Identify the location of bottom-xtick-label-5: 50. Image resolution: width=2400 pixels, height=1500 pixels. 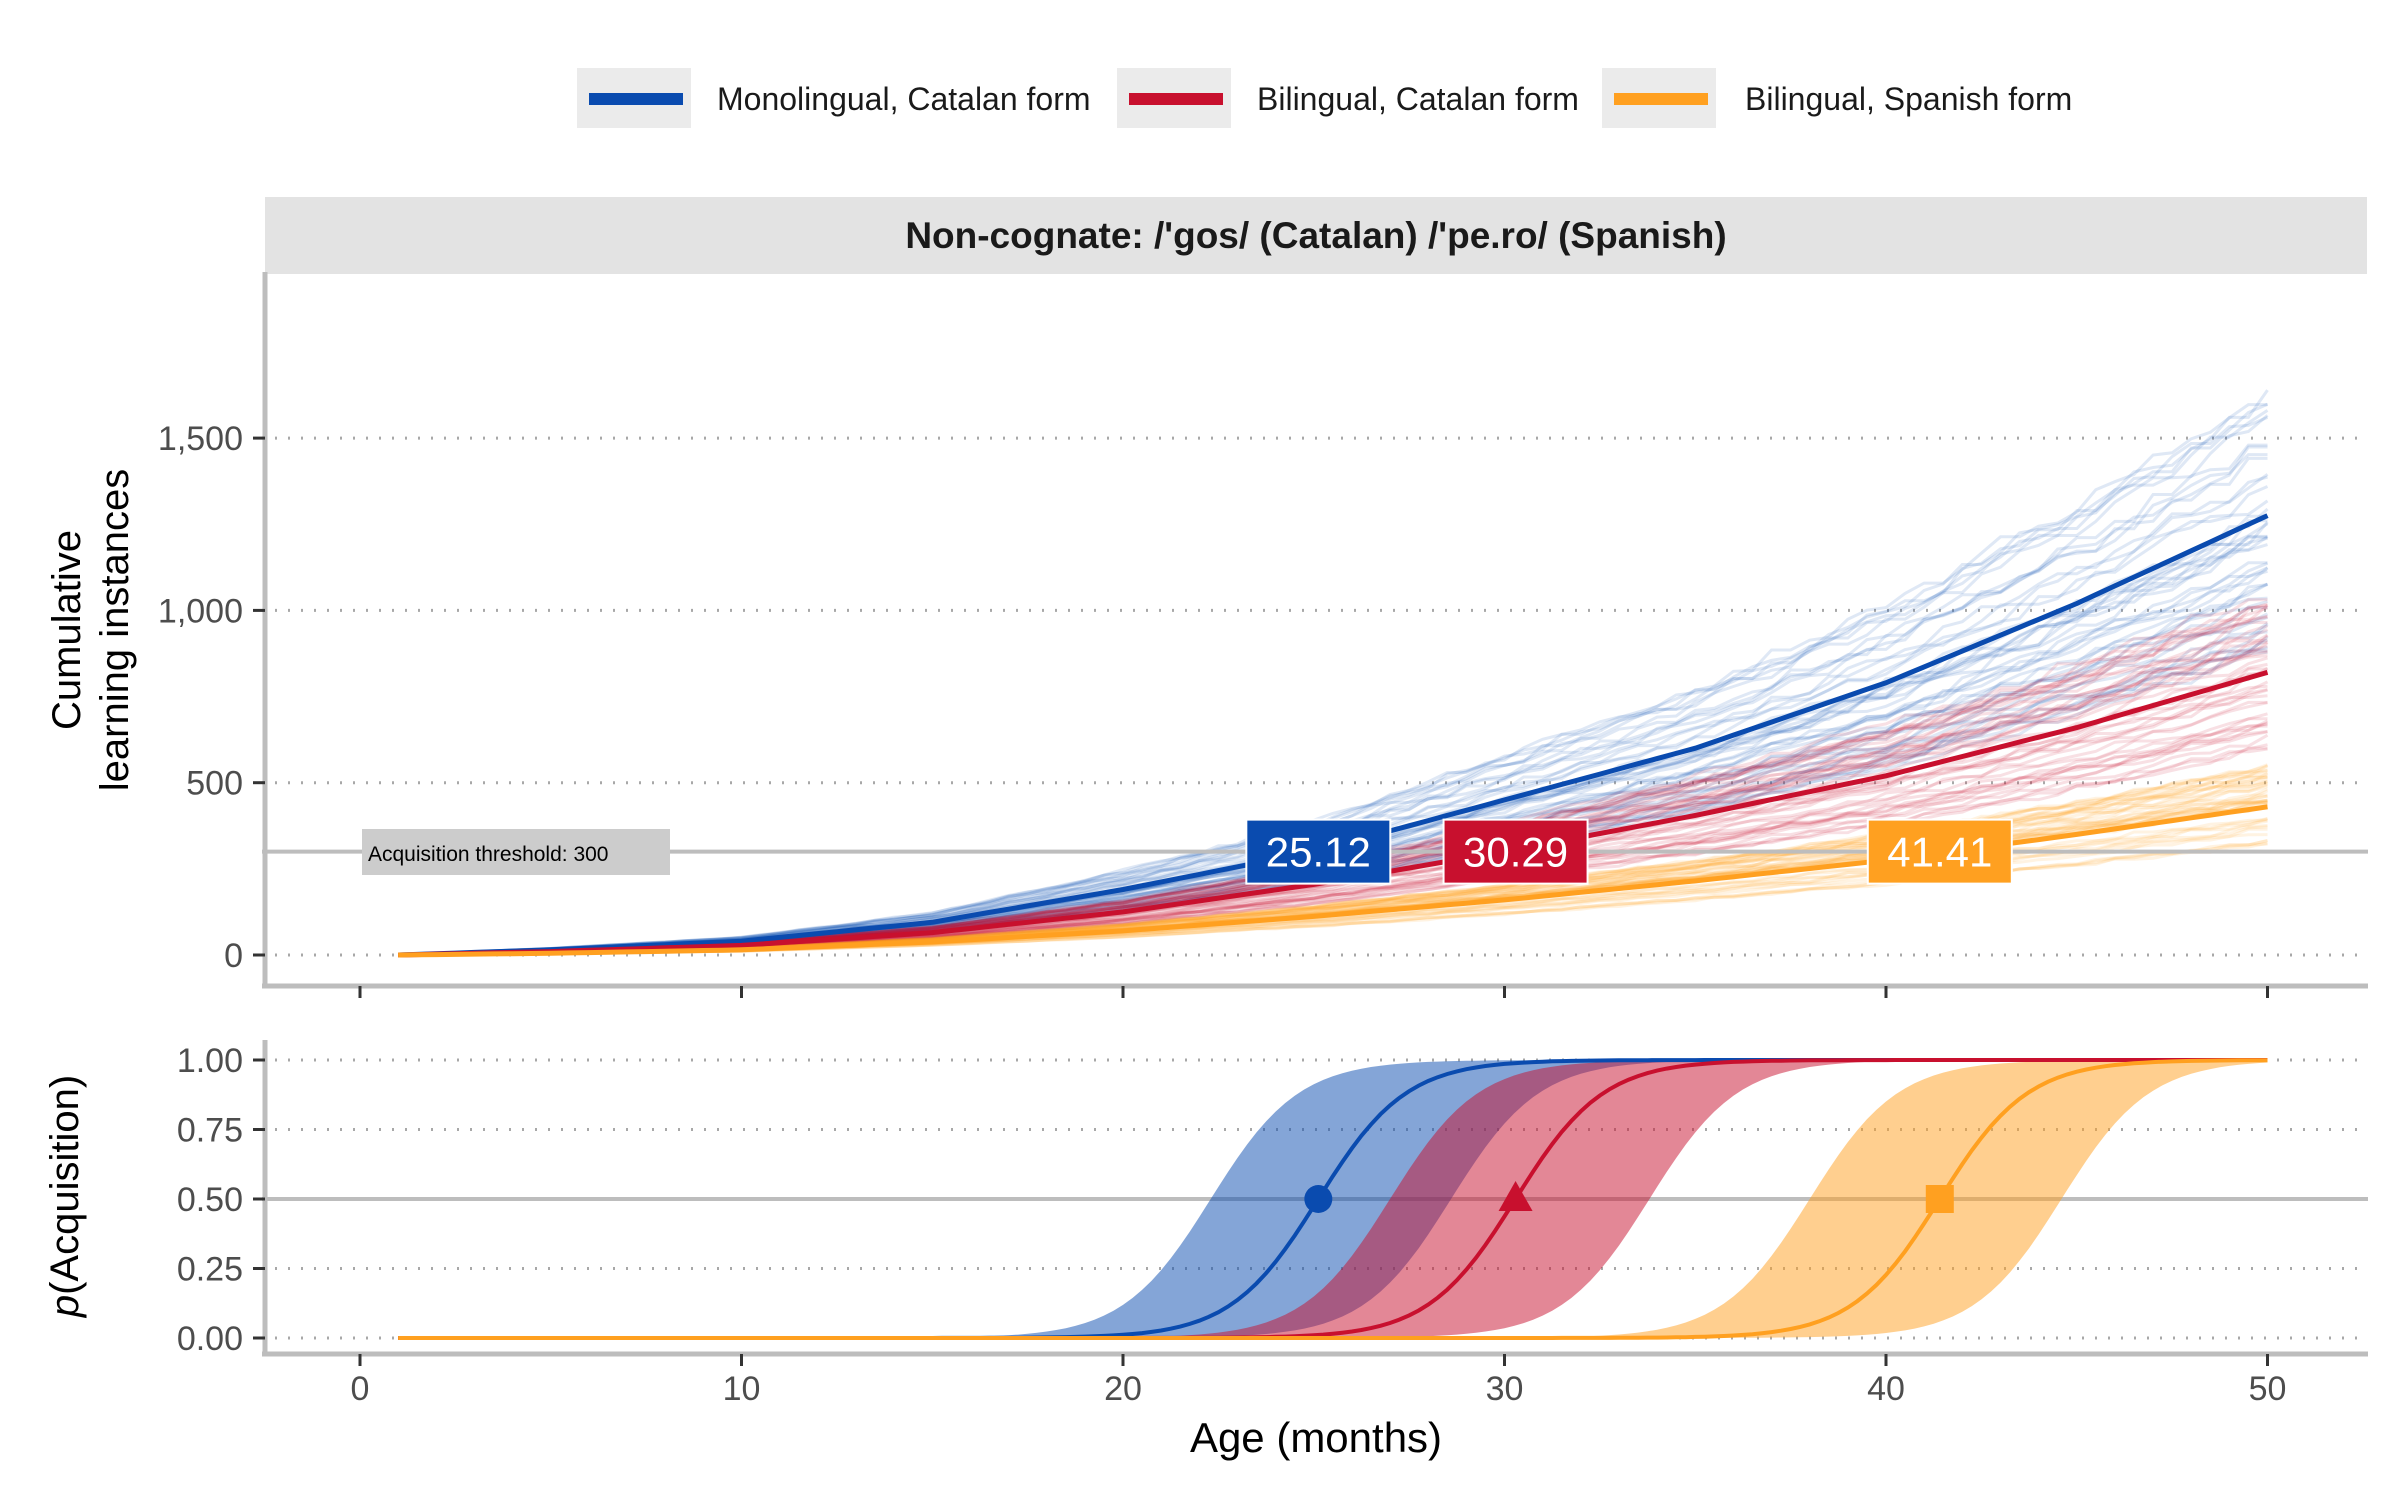
(2268, 1389).